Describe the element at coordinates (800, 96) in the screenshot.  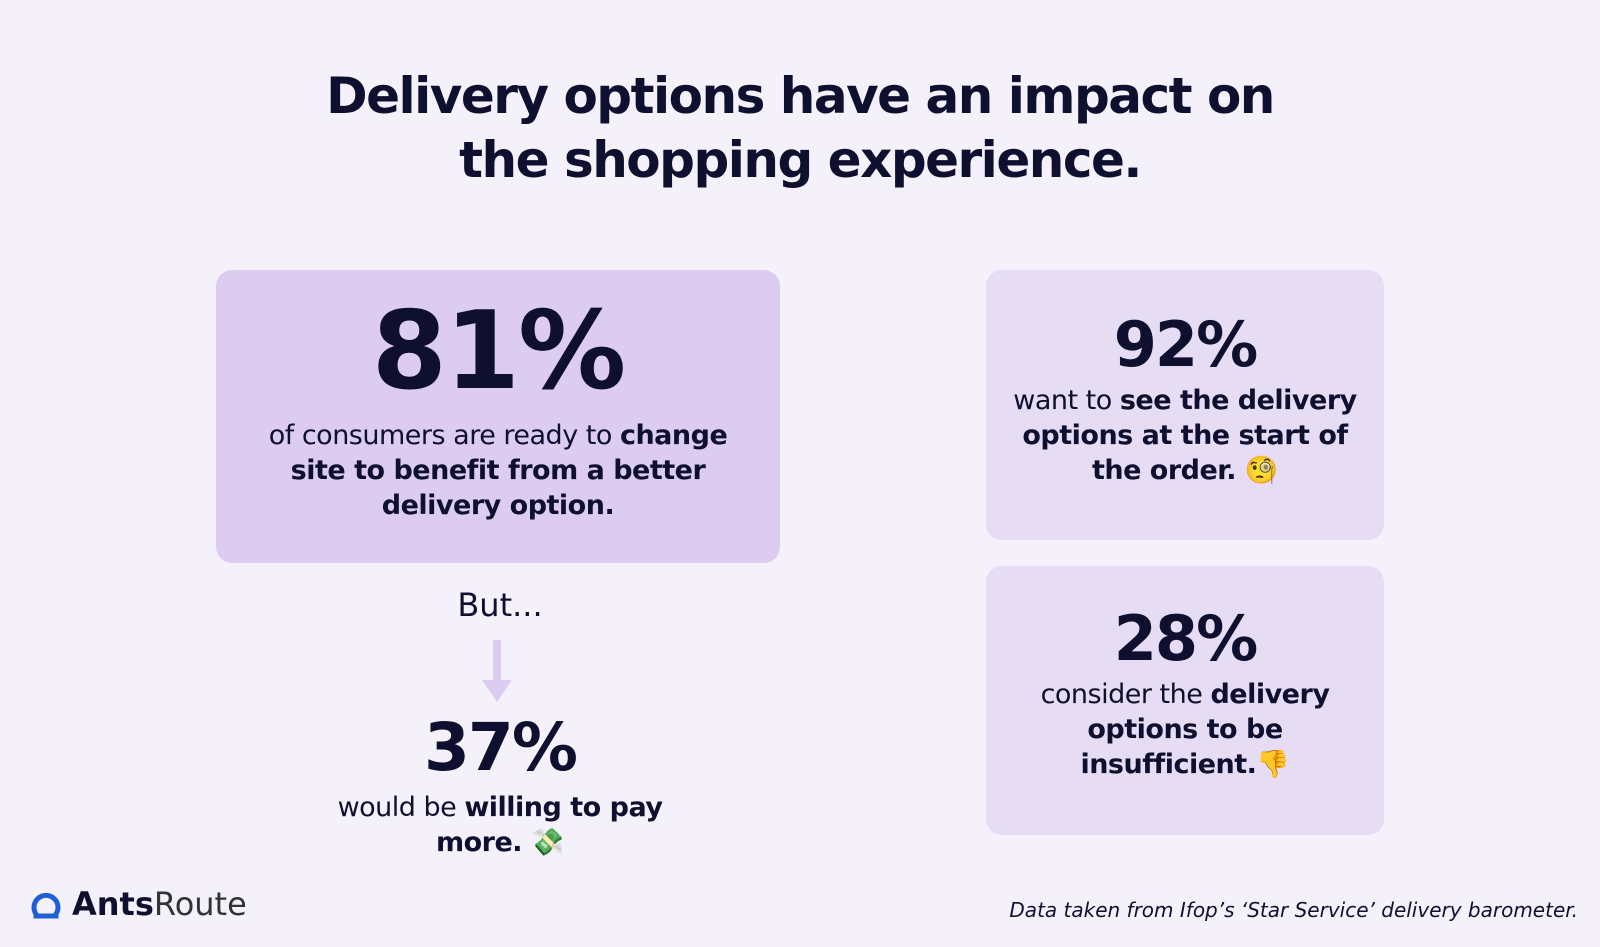
I see `title: Delivery options have an impact on` at that location.